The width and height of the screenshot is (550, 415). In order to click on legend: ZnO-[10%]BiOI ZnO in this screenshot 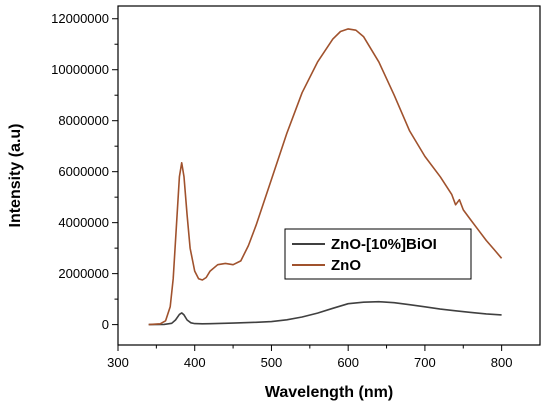, I will do `click(378, 254)`.